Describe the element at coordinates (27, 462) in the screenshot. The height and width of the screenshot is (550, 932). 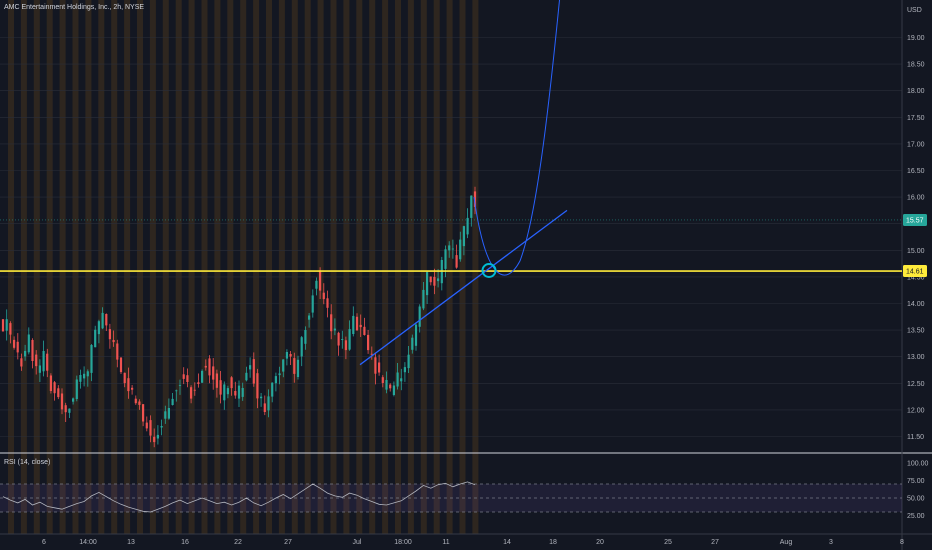
I see `rsi-indicator-label: RSI (14, close)` at that location.